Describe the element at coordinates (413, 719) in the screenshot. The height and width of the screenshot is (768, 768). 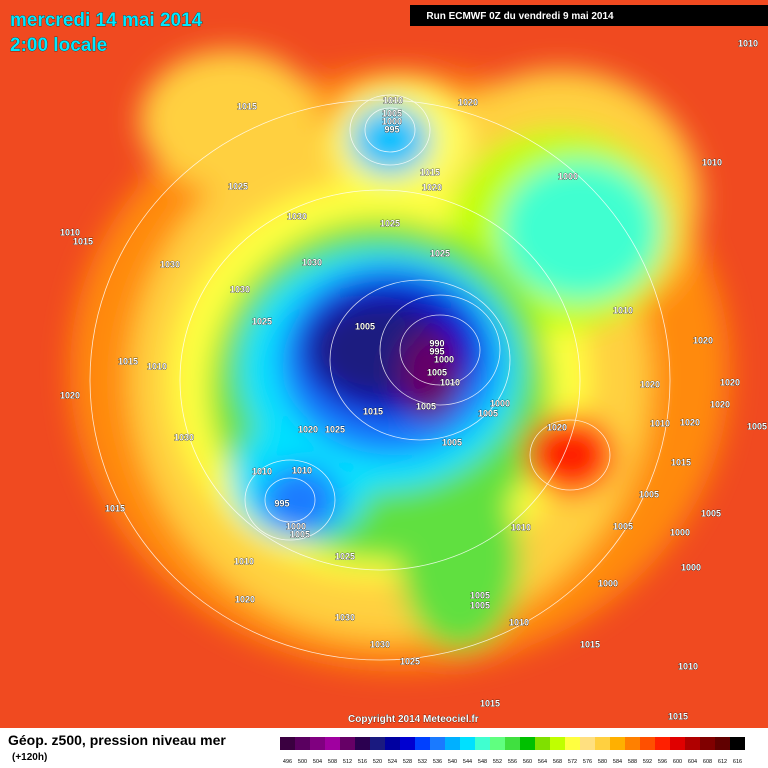
I see `copyright: Copyright 2014 Meteociel.fr` at that location.